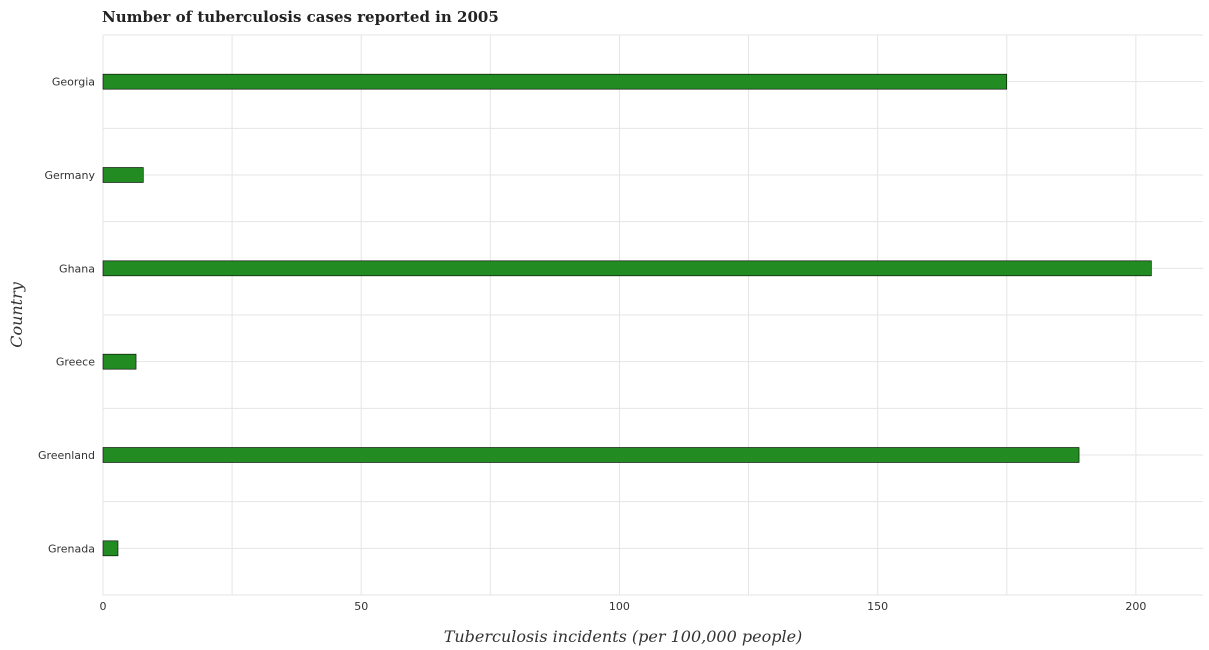 The image size is (1209, 650). What do you see at coordinates (73, 82) in the screenshot?
I see `y-tick-label: Georgia` at bounding box center [73, 82].